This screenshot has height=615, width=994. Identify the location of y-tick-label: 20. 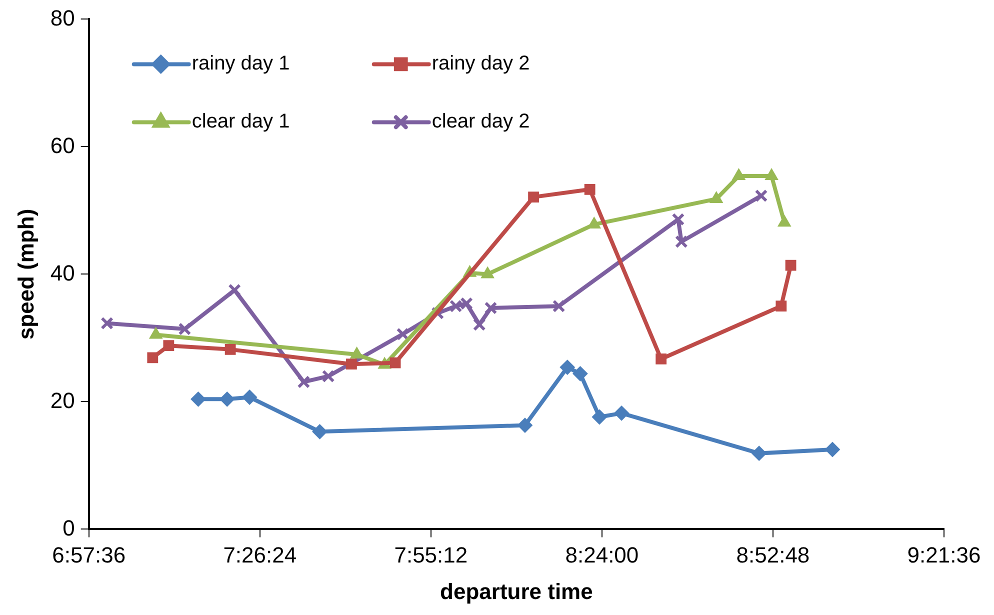
(62, 400).